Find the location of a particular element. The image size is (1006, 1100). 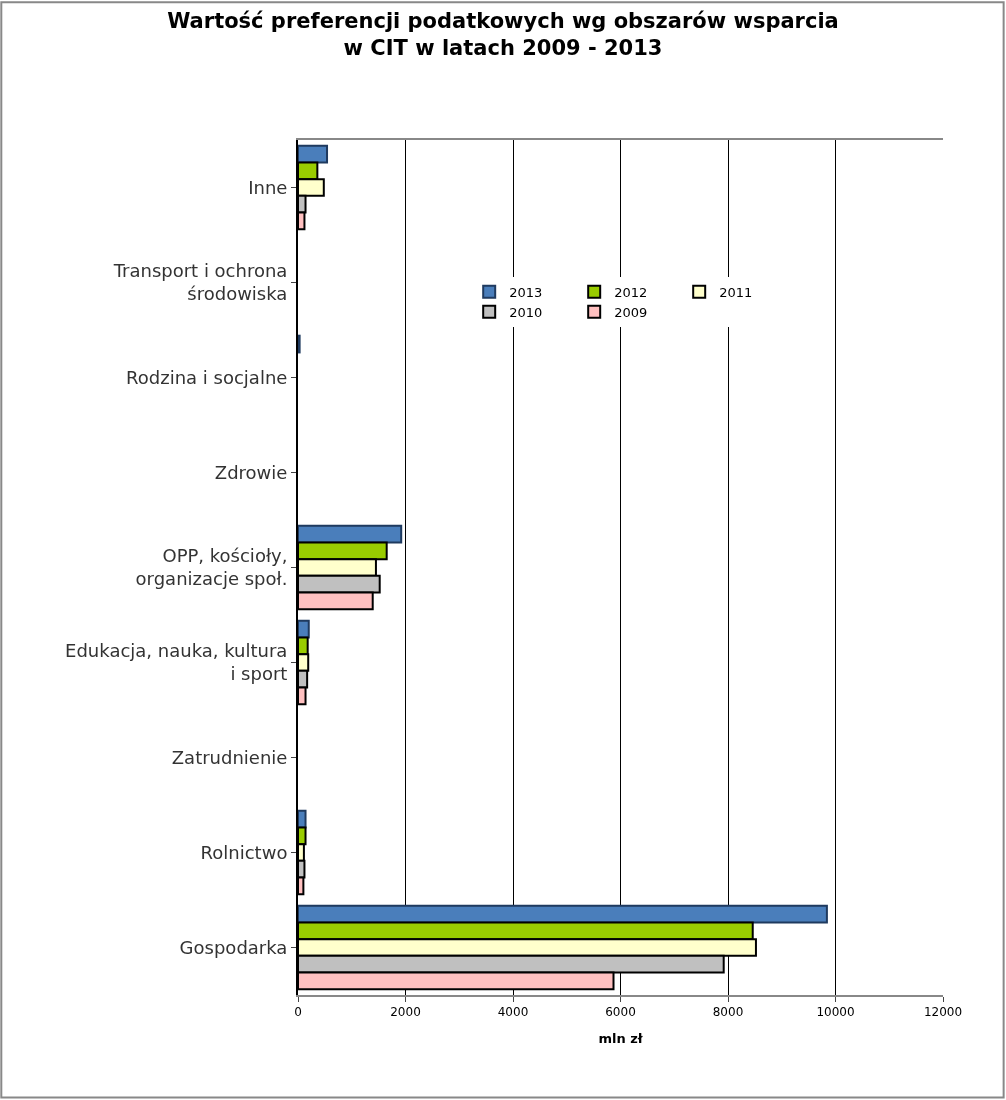

x-tick-label: 2000 is located at coordinates (405, 1012).